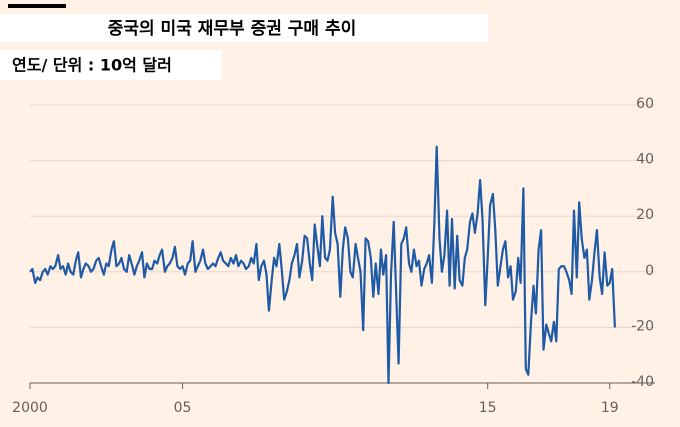 This screenshot has width=680, height=427. What do you see at coordinates (183, 408) in the screenshot?
I see `x-tick-label: 05` at bounding box center [183, 408].